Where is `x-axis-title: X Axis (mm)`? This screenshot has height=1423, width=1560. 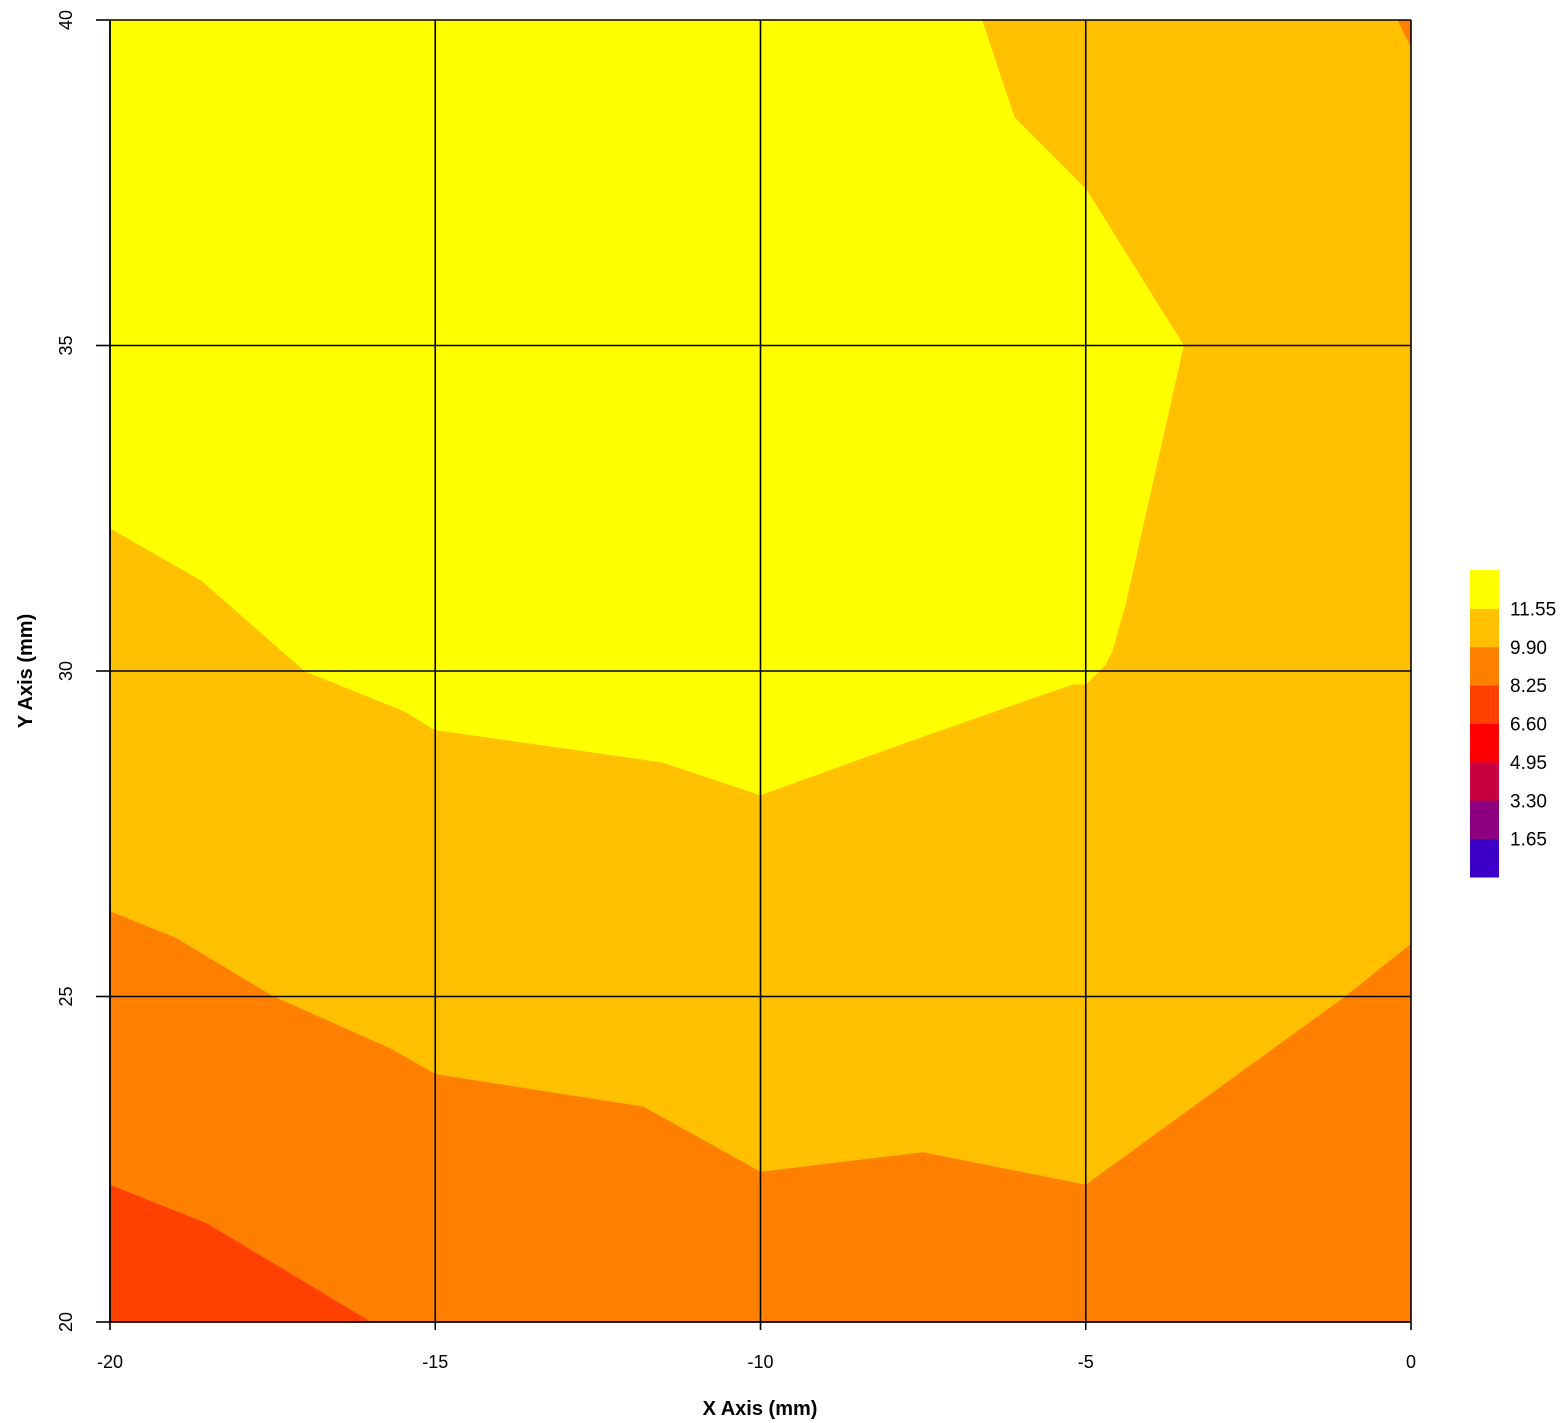
x-axis-title: X Axis (mm) is located at coordinates (760, 1409).